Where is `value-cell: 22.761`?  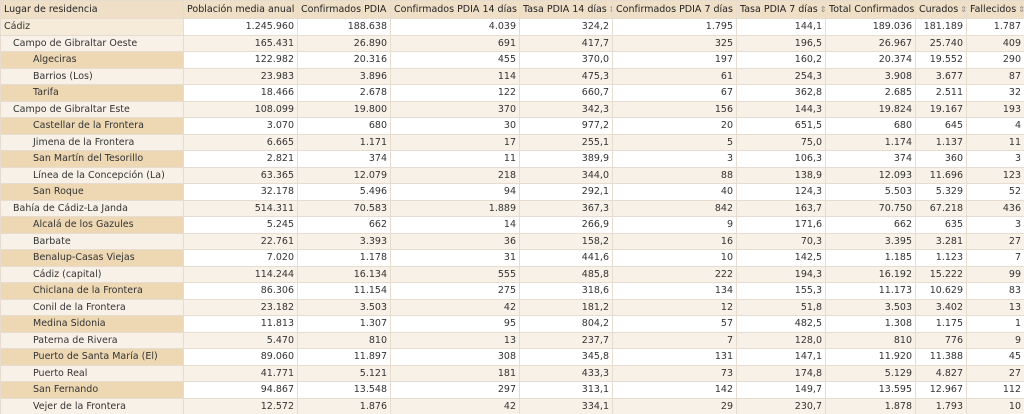
value-cell: 22.761 is located at coordinates (240, 241).